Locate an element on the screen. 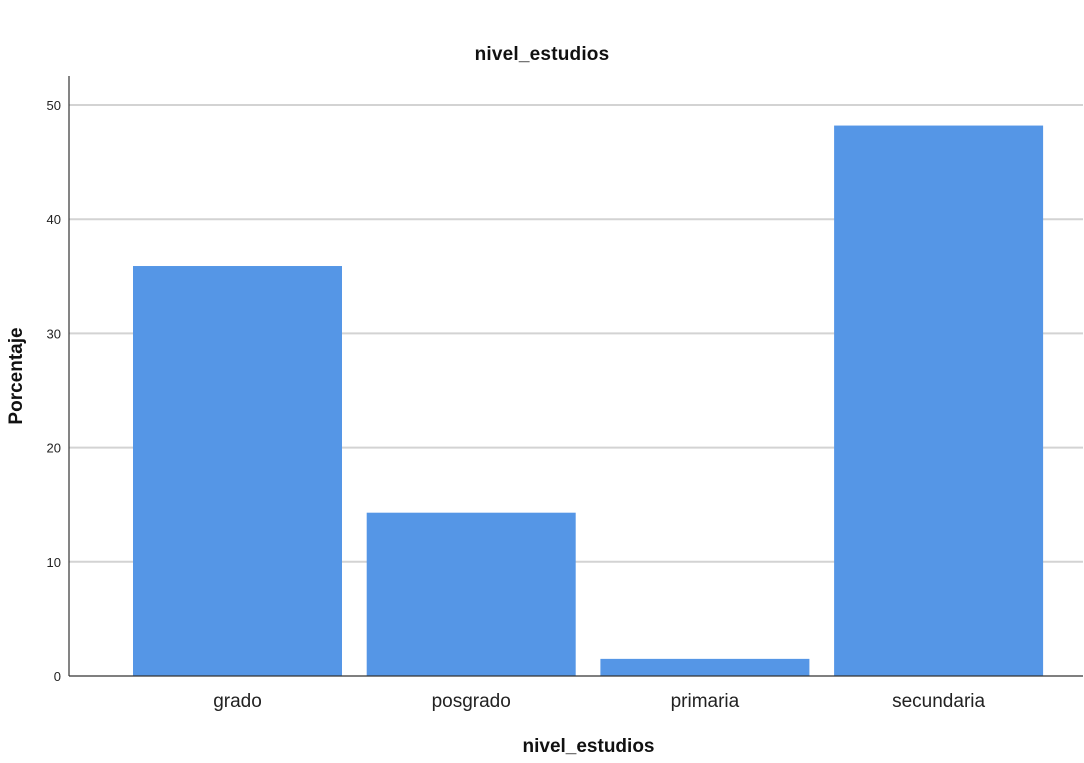 Image resolution: width=1084 pixels, height=763 pixels. x-axis-title: nivel_estudios is located at coordinates (588, 746).